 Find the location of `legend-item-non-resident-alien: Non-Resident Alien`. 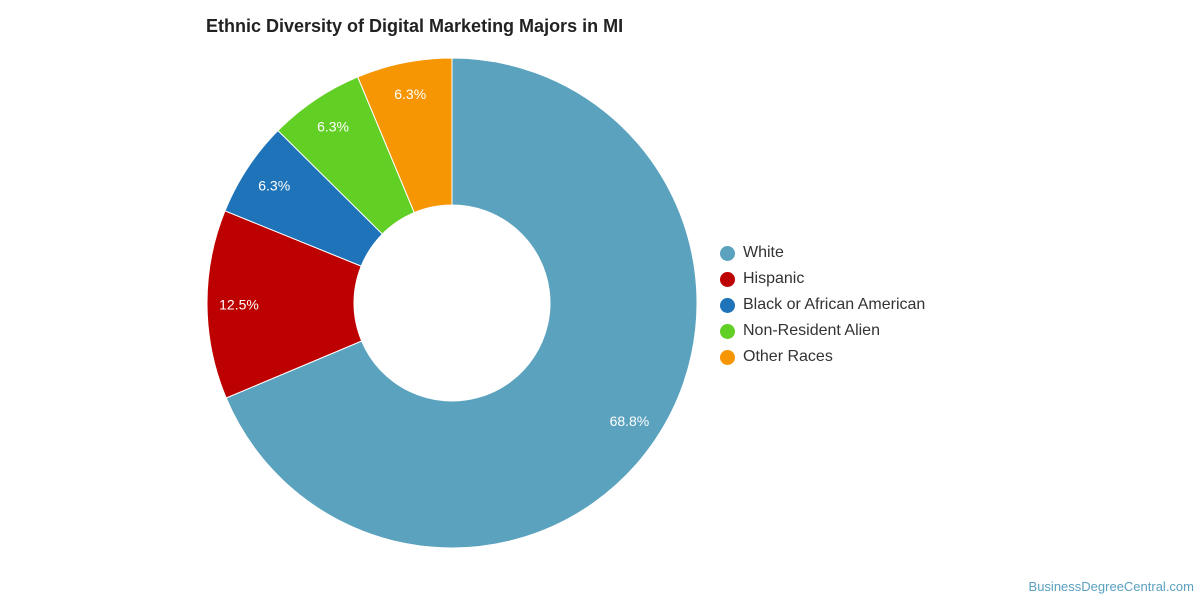

legend-item-non-resident-alien: Non-Resident Alien is located at coordinates (822, 331).